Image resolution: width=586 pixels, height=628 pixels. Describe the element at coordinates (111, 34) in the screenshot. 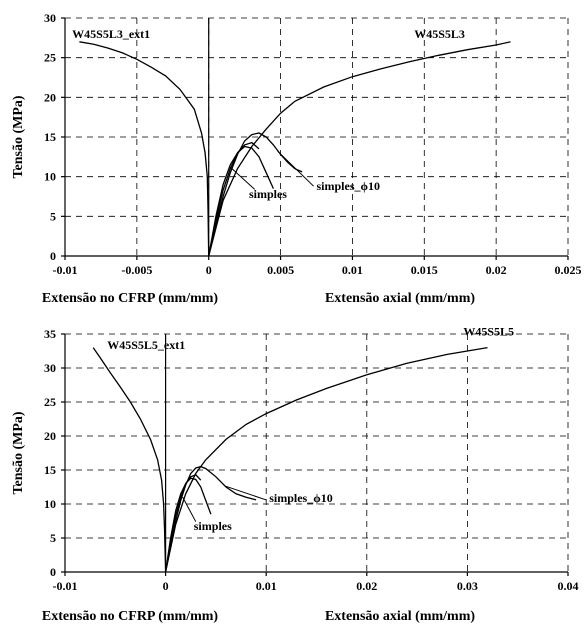

I see `annotation-label: W45S5L3_ext1` at that location.